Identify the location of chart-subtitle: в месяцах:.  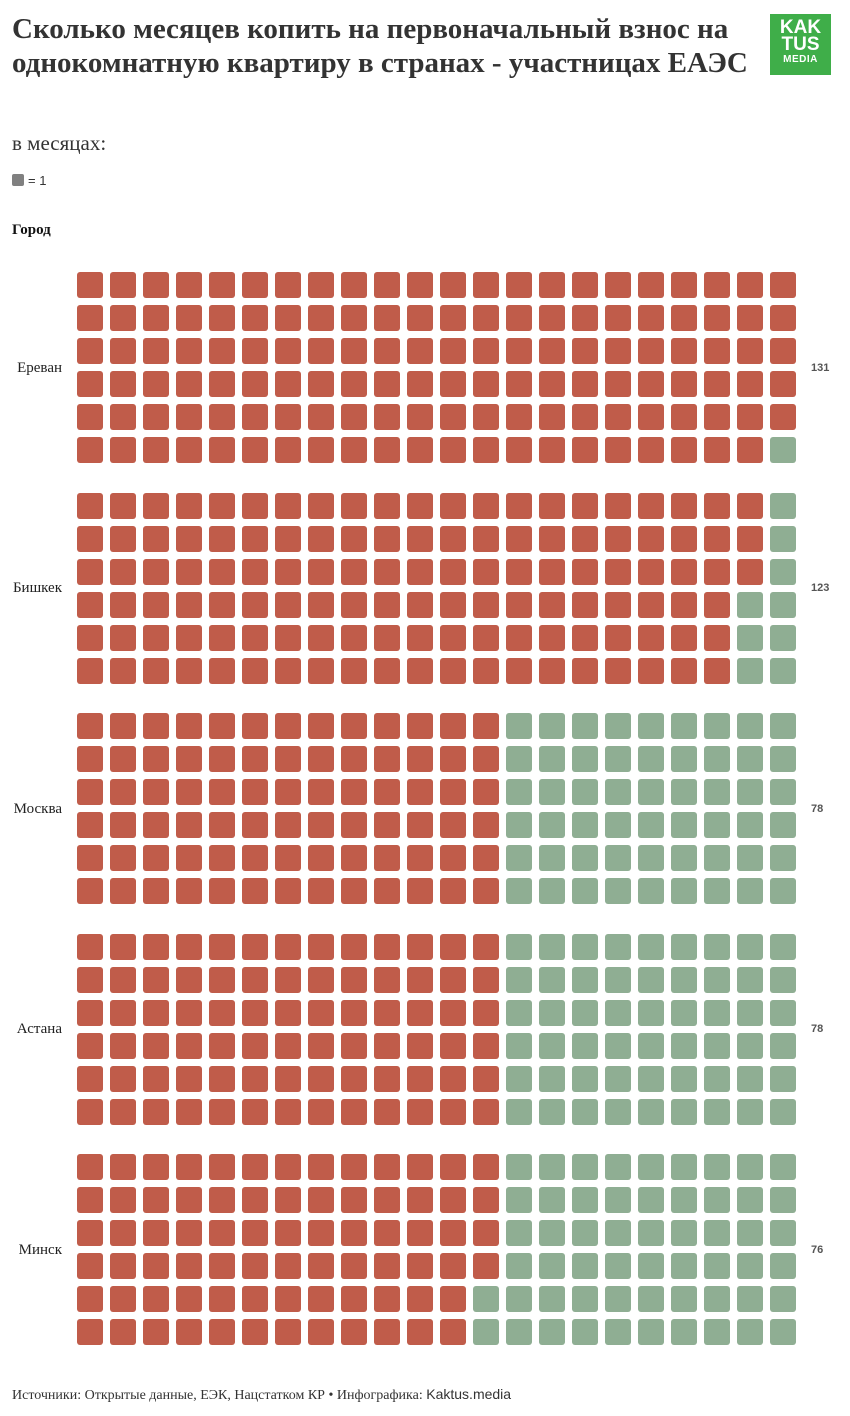
(59, 143).